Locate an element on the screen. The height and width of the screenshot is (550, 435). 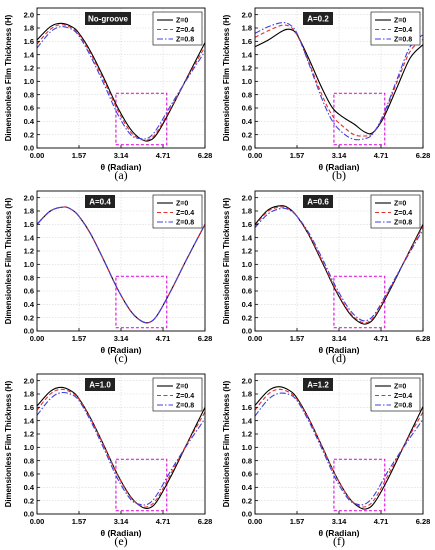
annotation-box is located at coordinates (318, 384).